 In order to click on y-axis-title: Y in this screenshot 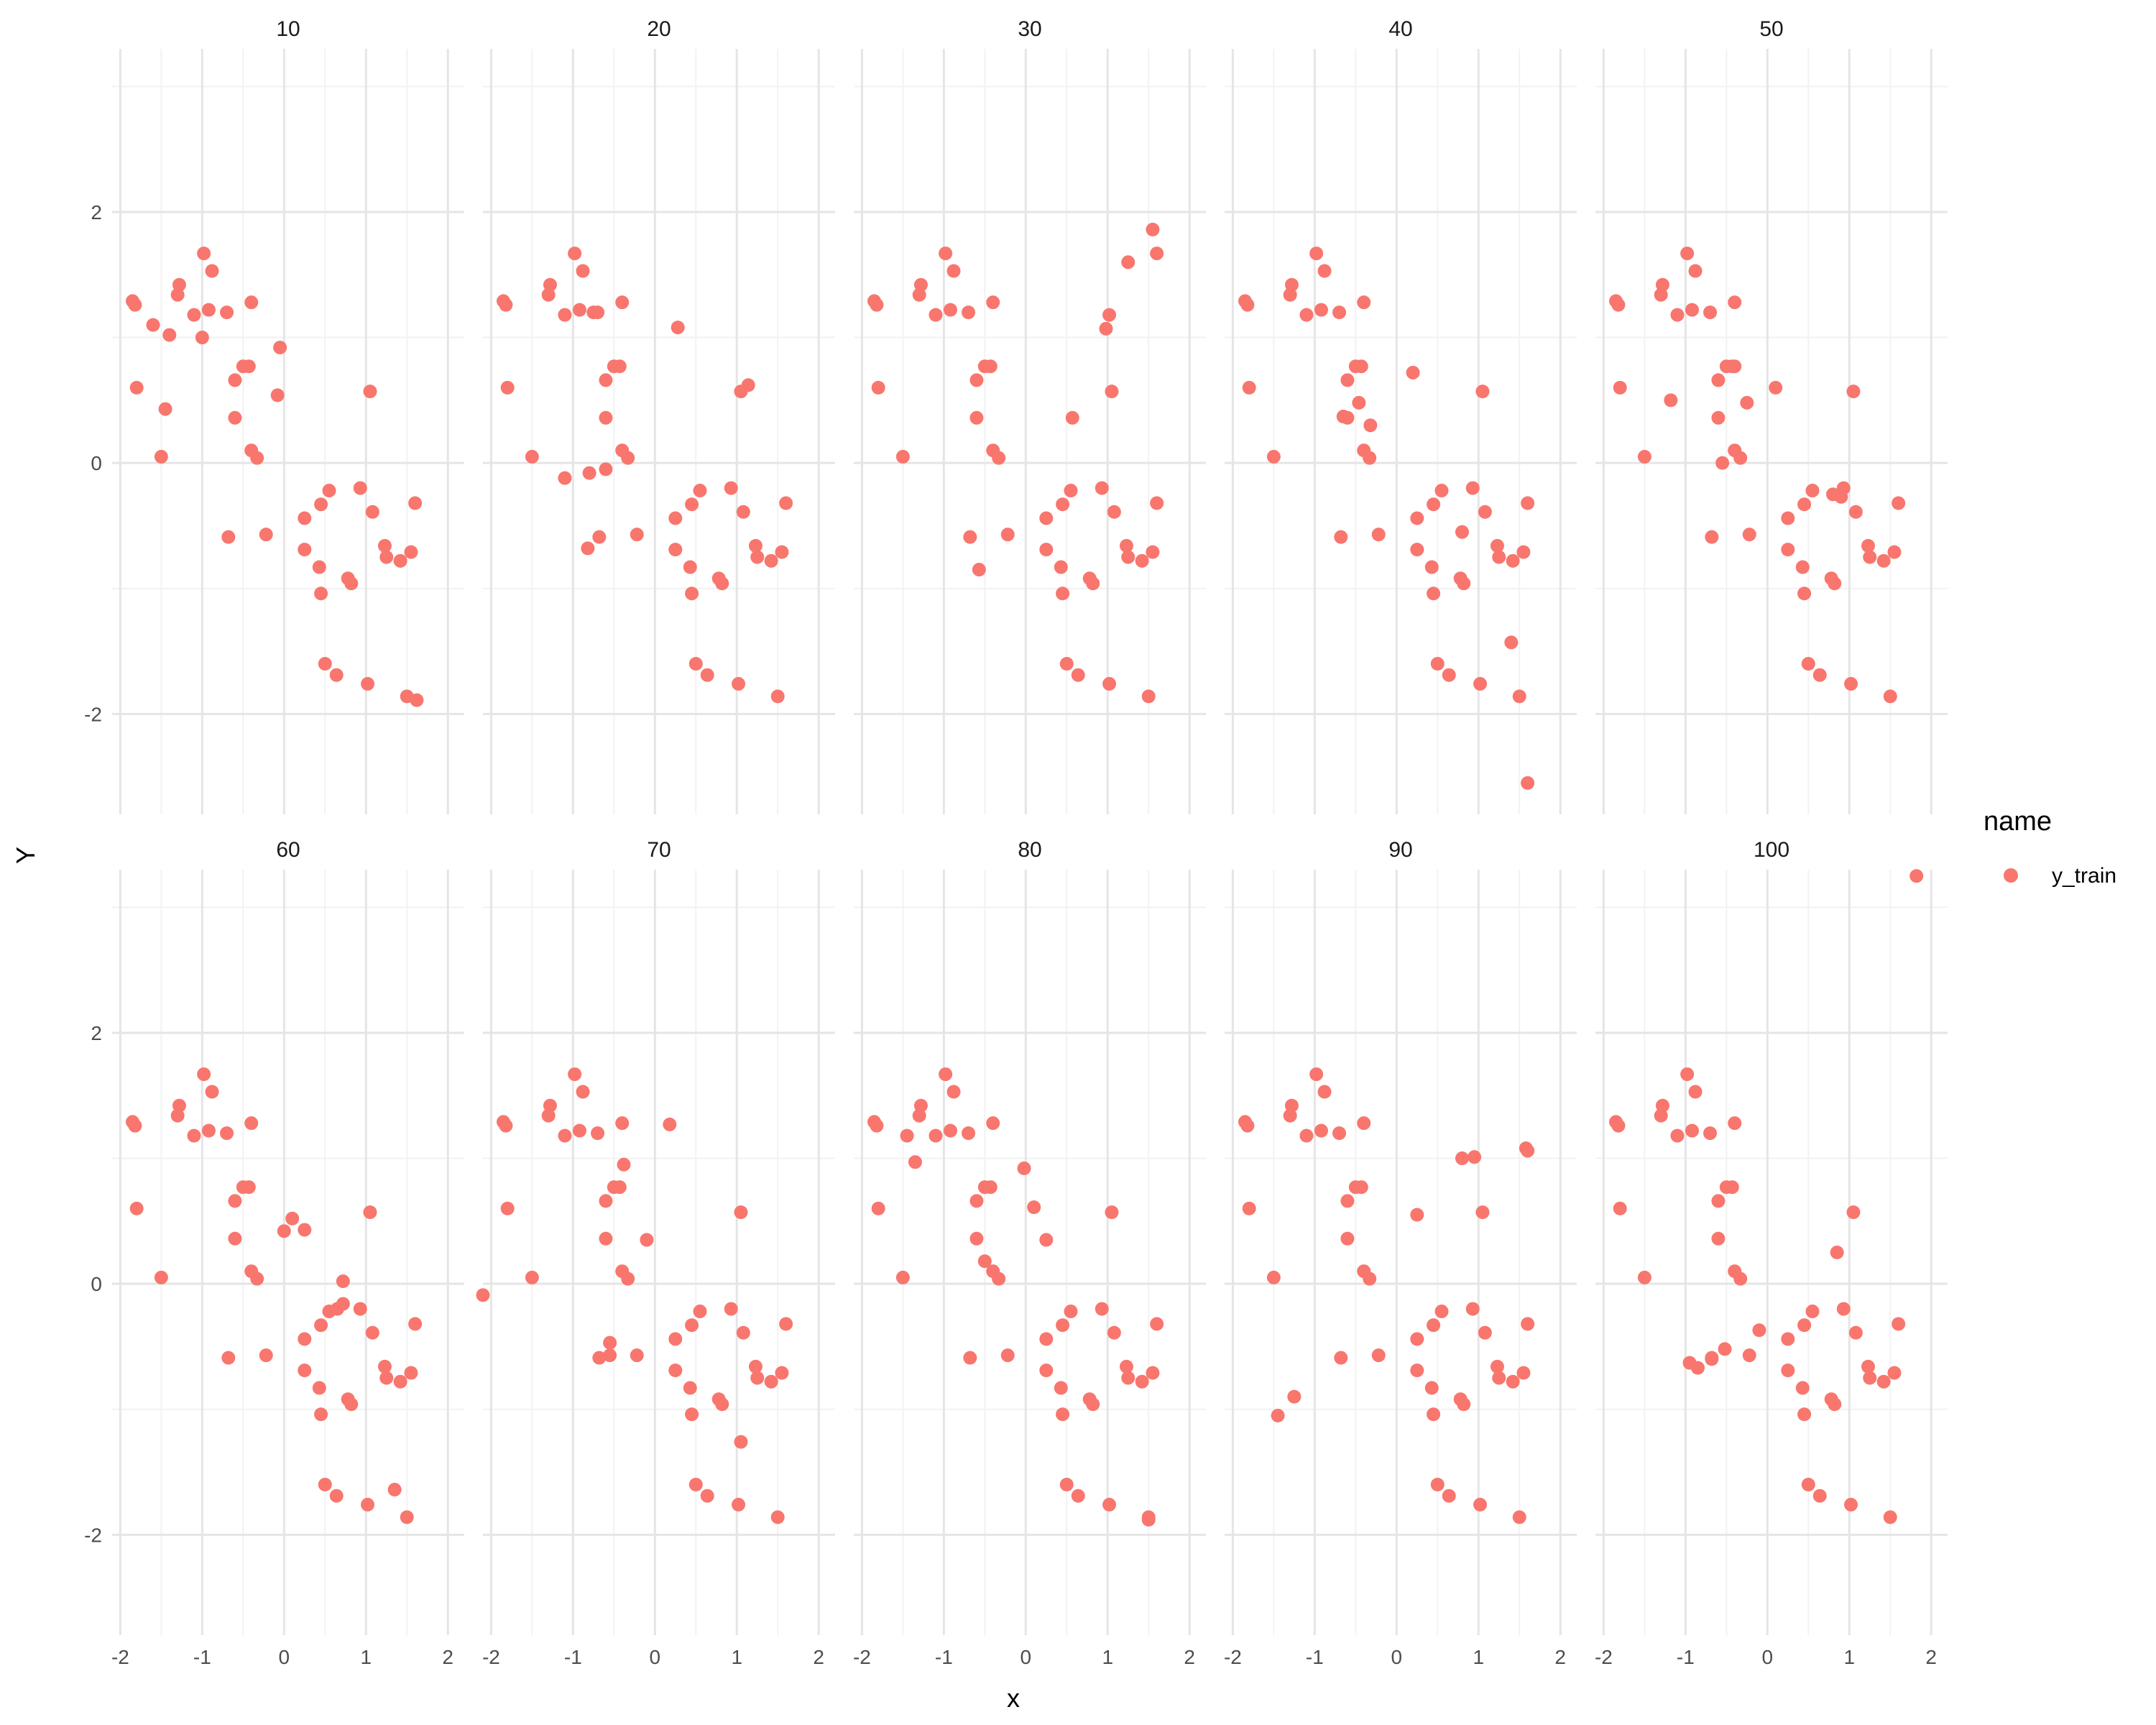, I will do `click(25, 855)`.